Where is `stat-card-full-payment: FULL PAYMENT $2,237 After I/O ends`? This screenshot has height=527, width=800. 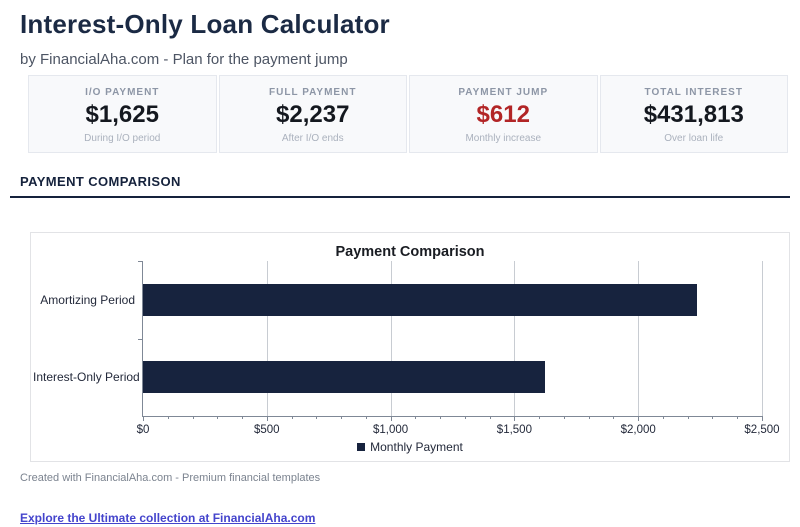
stat-card-full-payment: FULL PAYMENT $2,237 After I/O ends is located at coordinates (312, 114).